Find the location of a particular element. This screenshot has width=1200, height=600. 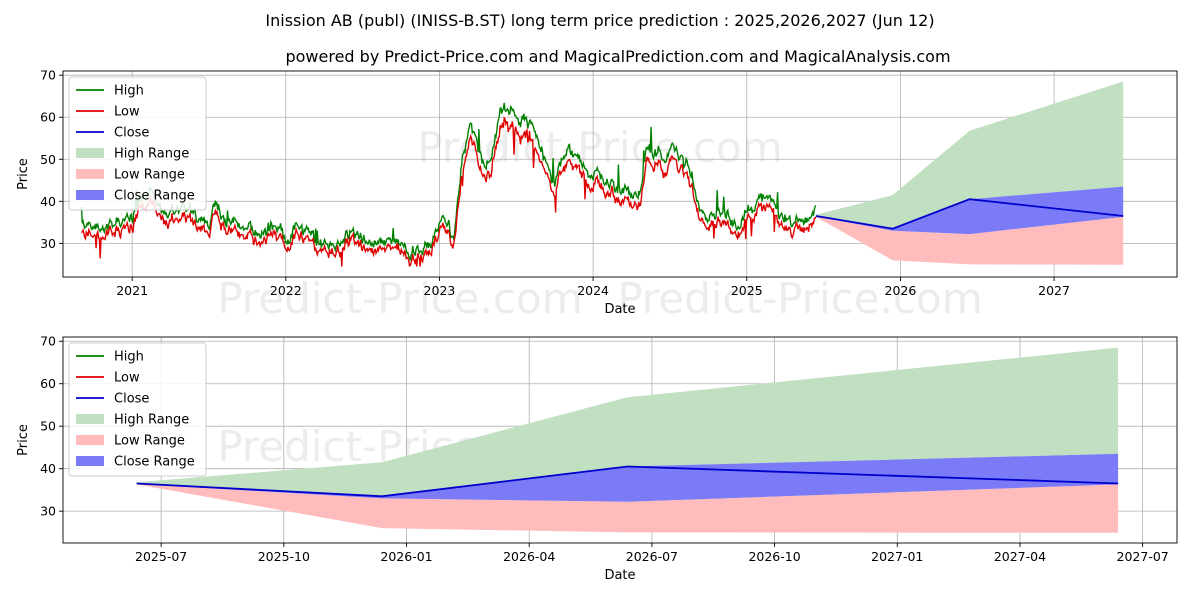

x-tick-label: 2025-07 is located at coordinates (161, 556).